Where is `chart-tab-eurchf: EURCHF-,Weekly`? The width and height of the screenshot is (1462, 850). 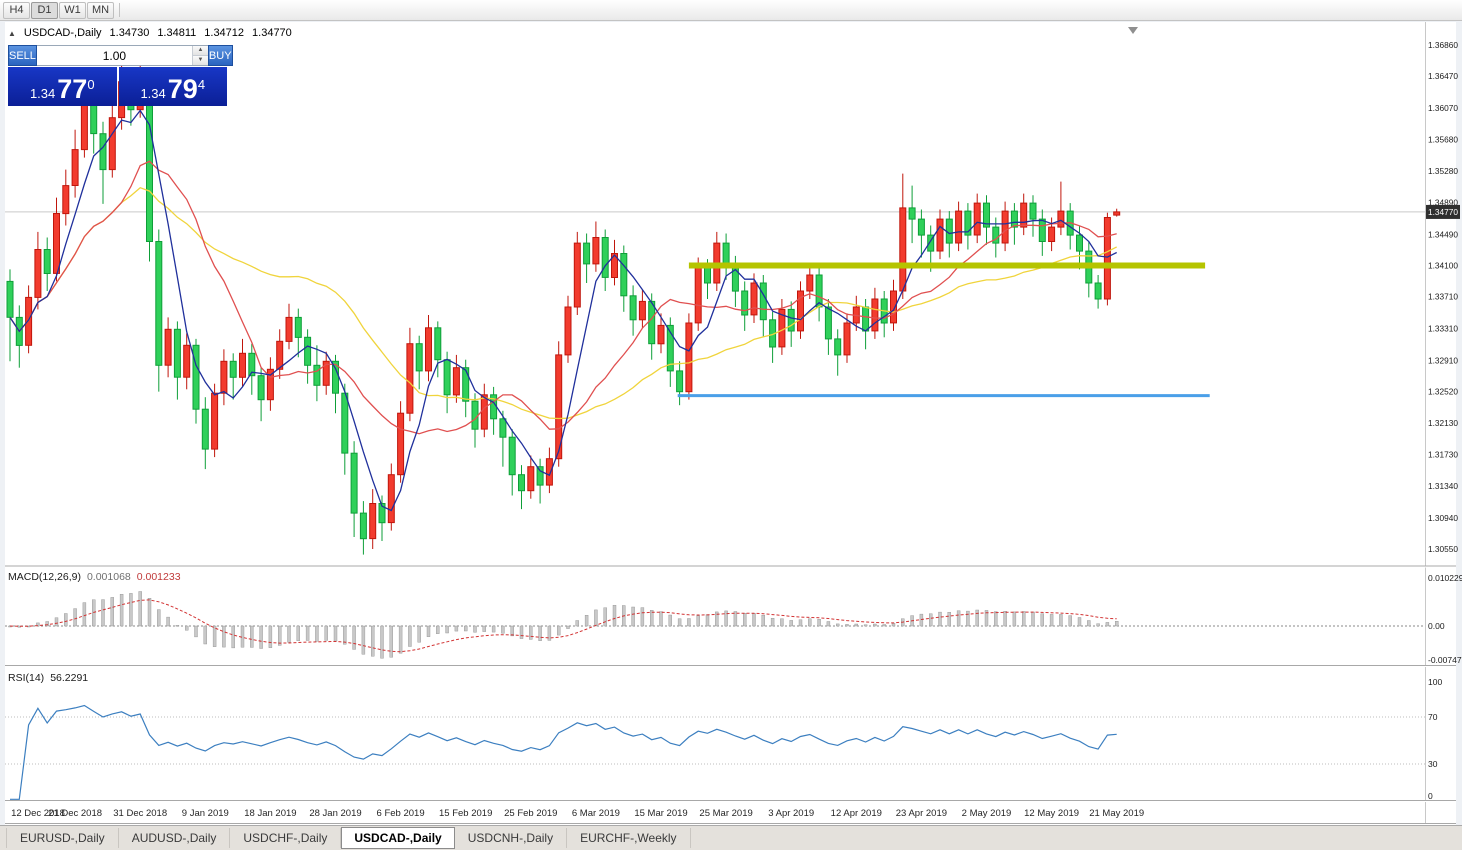
chart-tab-eurchf: EURCHF-,Weekly is located at coordinates (629, 838).